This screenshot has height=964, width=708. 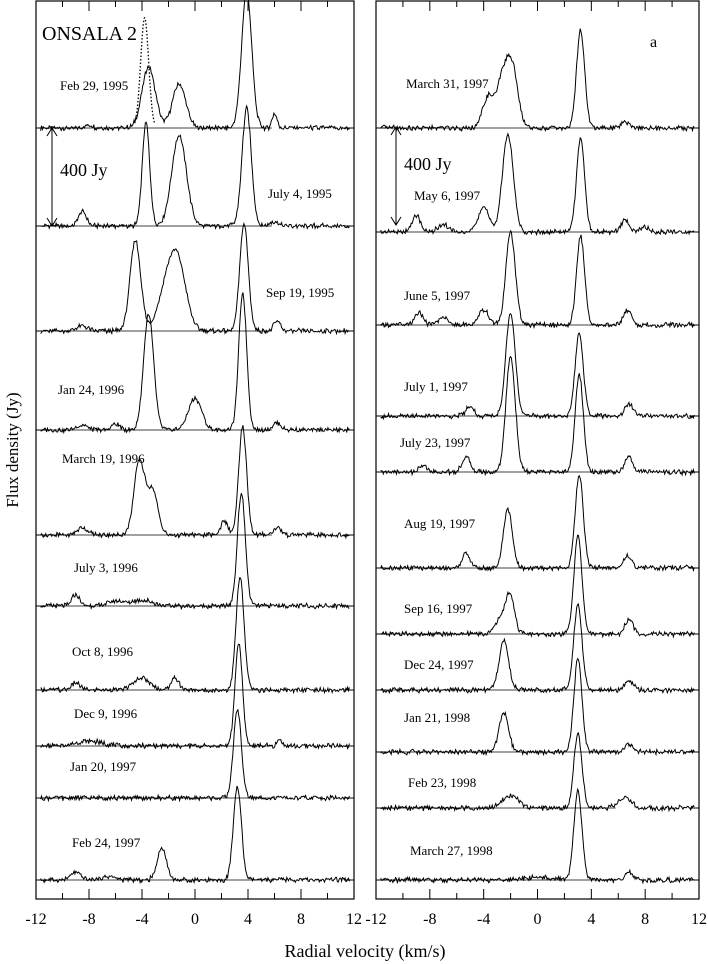 What do you see at coordinates (94, 85) in the screenshot?
I see `spectrum-date-label: Feb 29, 1995` at bounding box center [94, 85].